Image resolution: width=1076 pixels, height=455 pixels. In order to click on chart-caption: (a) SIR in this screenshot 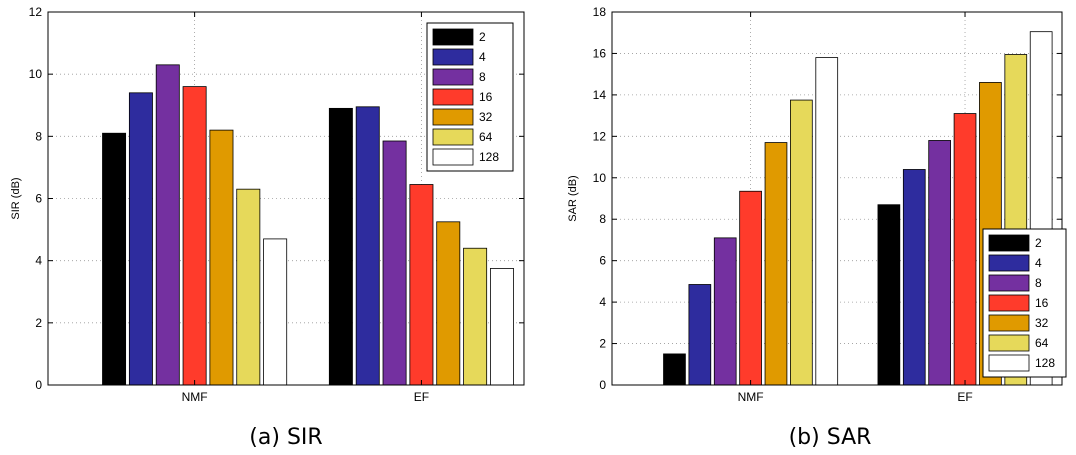, I will do `click(285, 437)`.